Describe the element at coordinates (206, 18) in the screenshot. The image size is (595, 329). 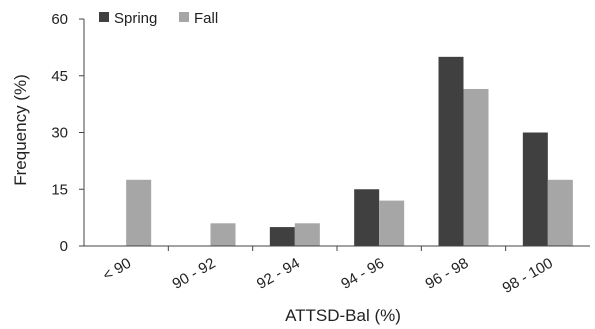
I see `legend-label-fall: Fall` at that location.